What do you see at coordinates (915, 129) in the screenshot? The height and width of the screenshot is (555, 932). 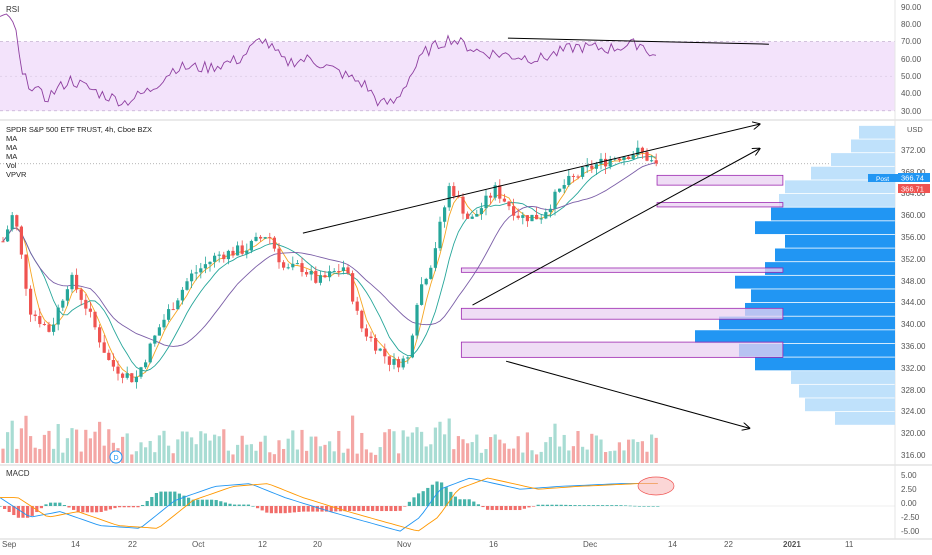 I see `currency-label: USD` at bounding box center [915, 129].